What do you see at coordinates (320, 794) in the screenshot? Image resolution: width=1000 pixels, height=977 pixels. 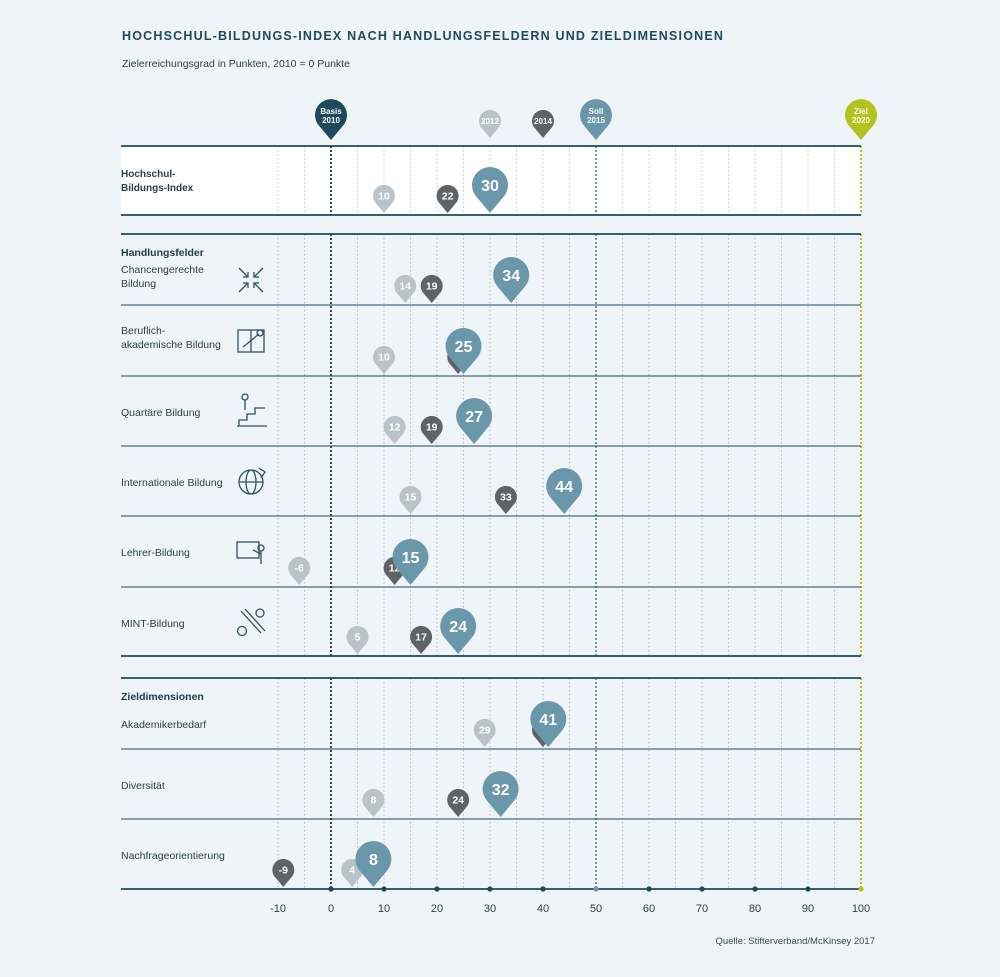 I see `row: Diversität 8 24 32` at bounding box center [320, 794].